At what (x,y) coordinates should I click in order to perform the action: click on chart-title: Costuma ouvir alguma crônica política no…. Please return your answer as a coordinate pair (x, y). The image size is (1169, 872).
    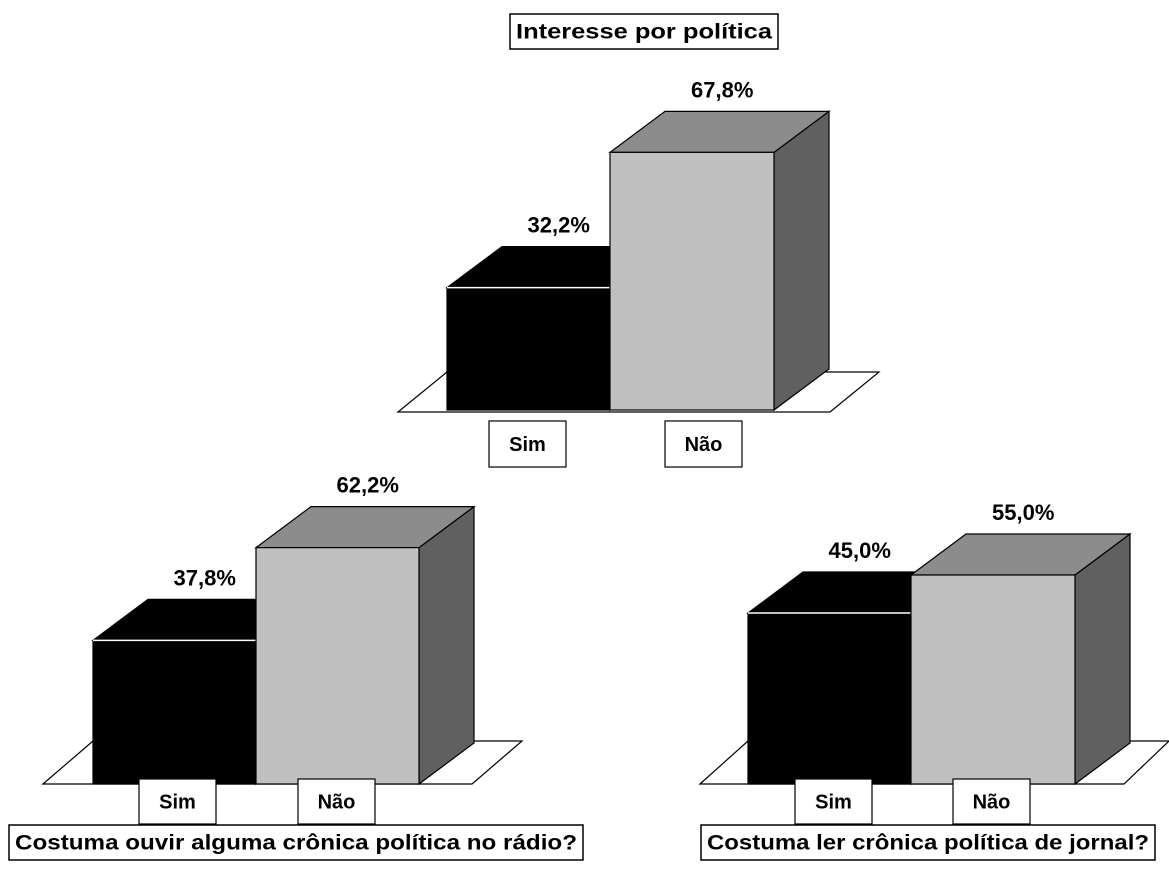
    Looking at the image, I should click on (296, 843).